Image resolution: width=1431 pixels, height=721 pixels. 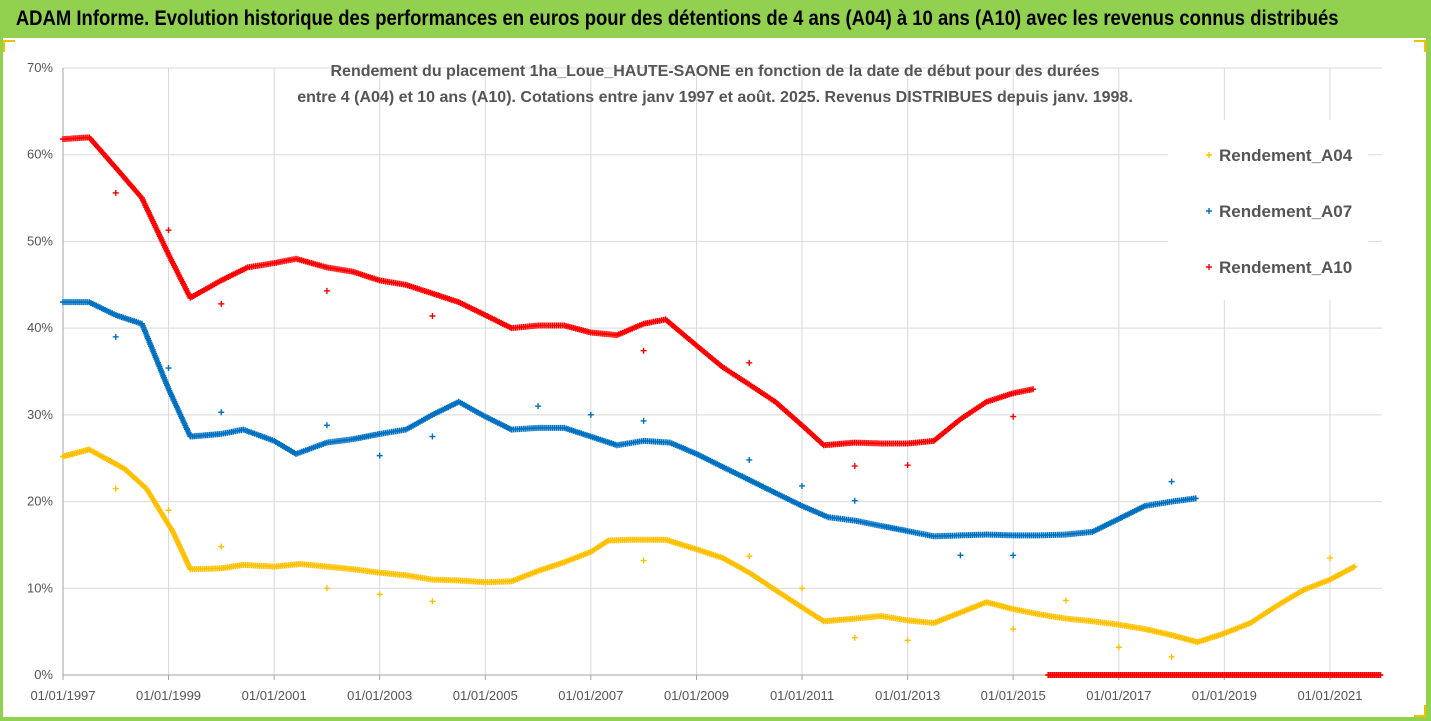 I want to click on legend-label: Rendement_A10, so click(x=1285, y=267).